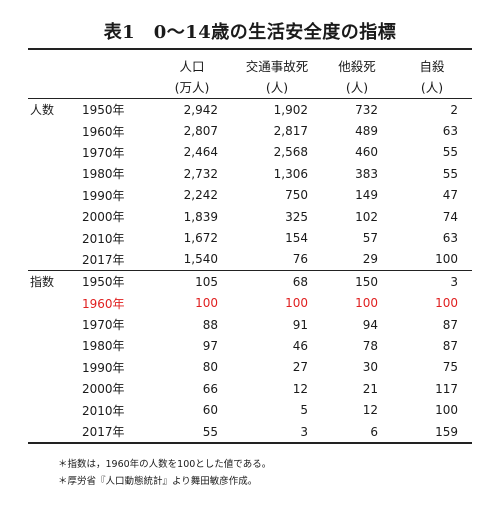 Image resolution: width=500 pixels, height=512 pixels. What do you see at coordinates (370, 238) in the screenshot?
I see `homicide-deaths-cell: 57` at bounding box center [370, 238].